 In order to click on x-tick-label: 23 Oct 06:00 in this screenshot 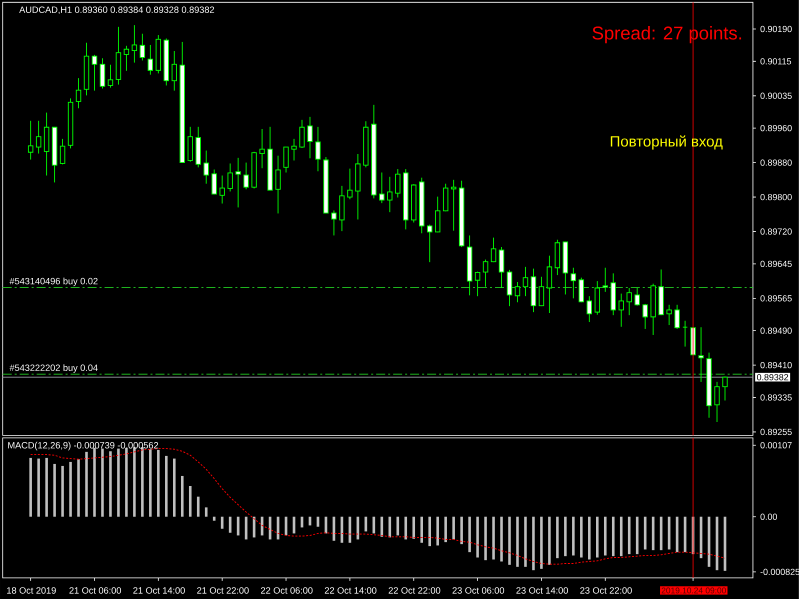, I will do `click(478, 590)`.